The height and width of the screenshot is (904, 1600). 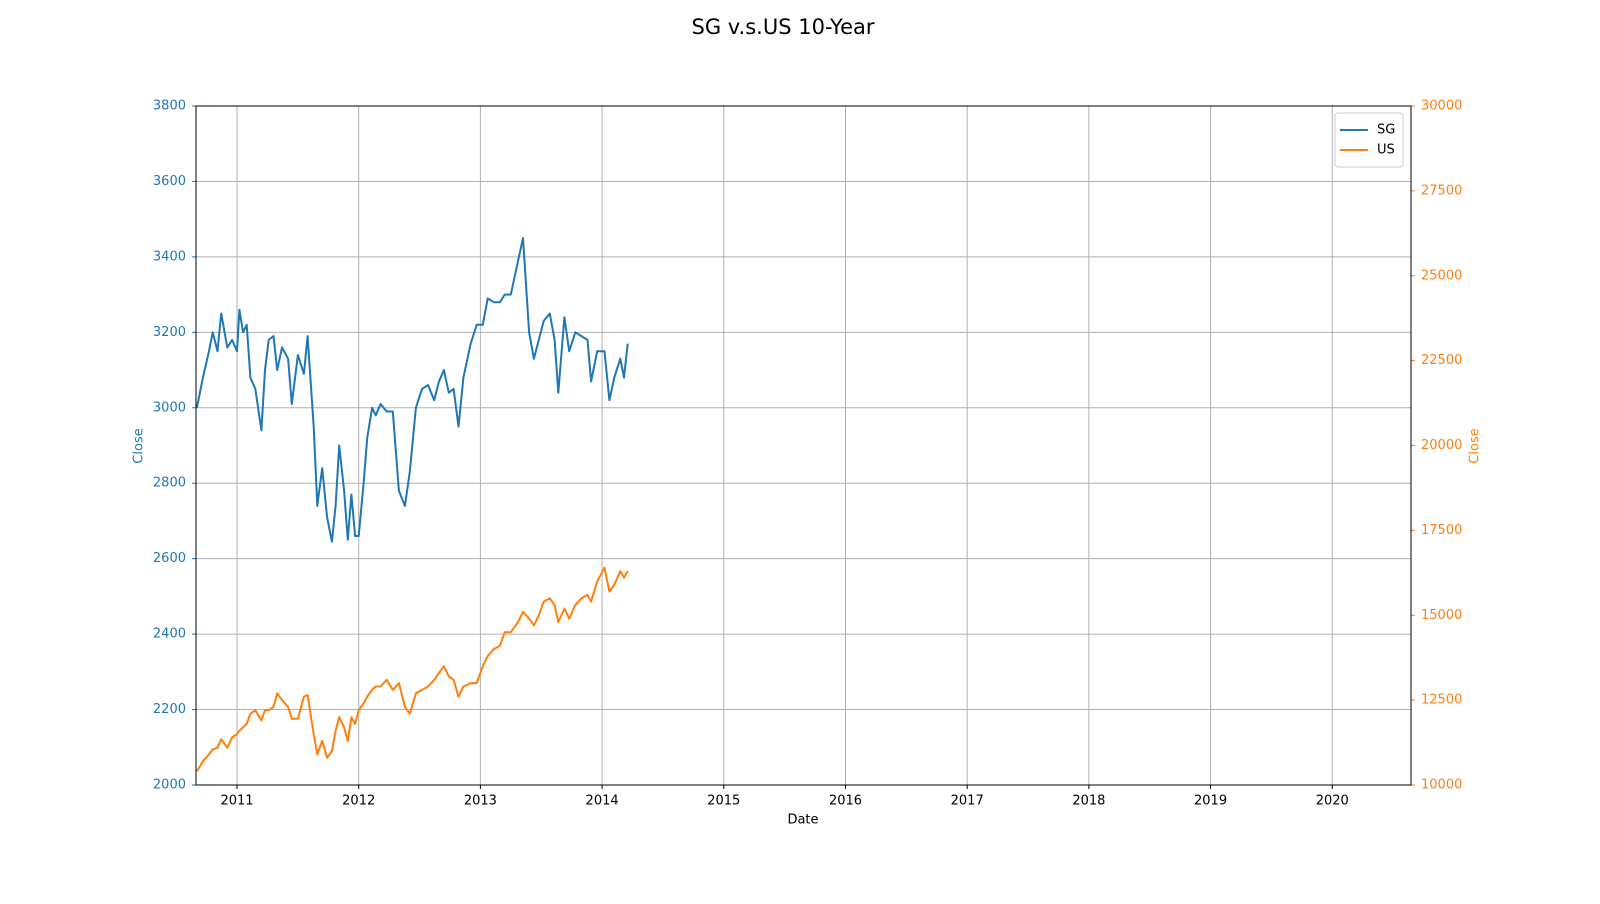 What do you see at coordinates (1332, 801) in the screenshot?
I see `x-tick-label: 2020` at bounding box center [1332, 801].